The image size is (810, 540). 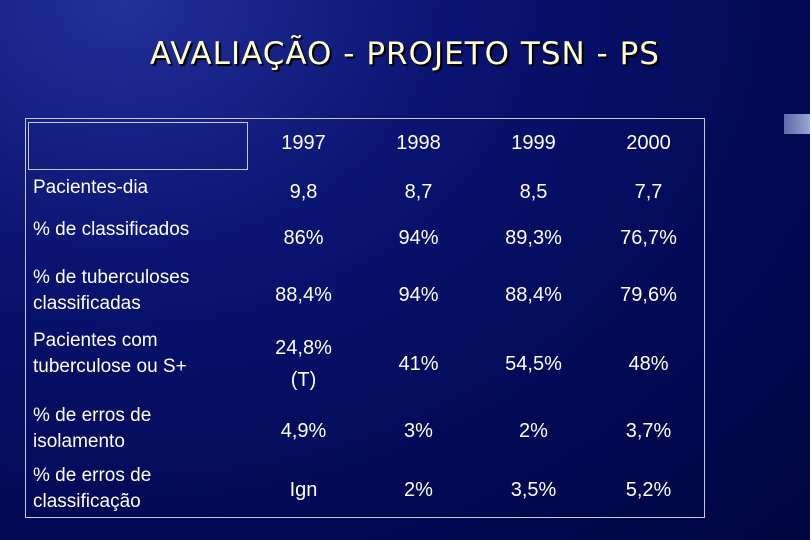 I want to click on text-line: 1999, so click(x=533, y=143).